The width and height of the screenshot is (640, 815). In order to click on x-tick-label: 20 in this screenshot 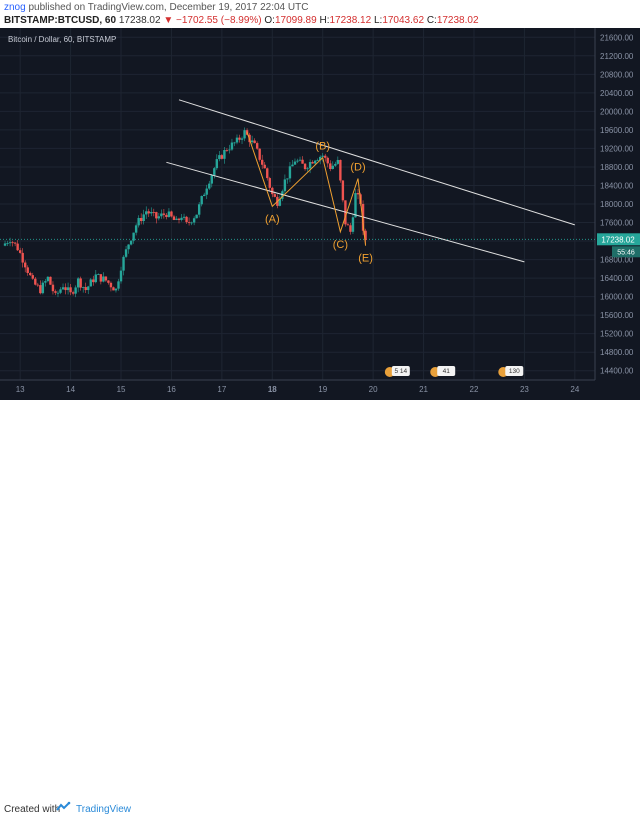, I will do `click(373, 389)`.